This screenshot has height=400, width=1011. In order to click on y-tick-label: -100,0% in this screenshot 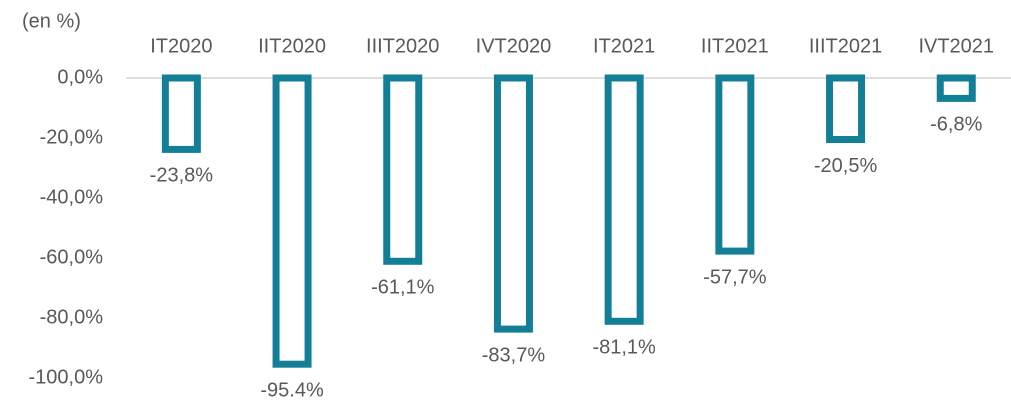, I will do `click(66, 377)`.